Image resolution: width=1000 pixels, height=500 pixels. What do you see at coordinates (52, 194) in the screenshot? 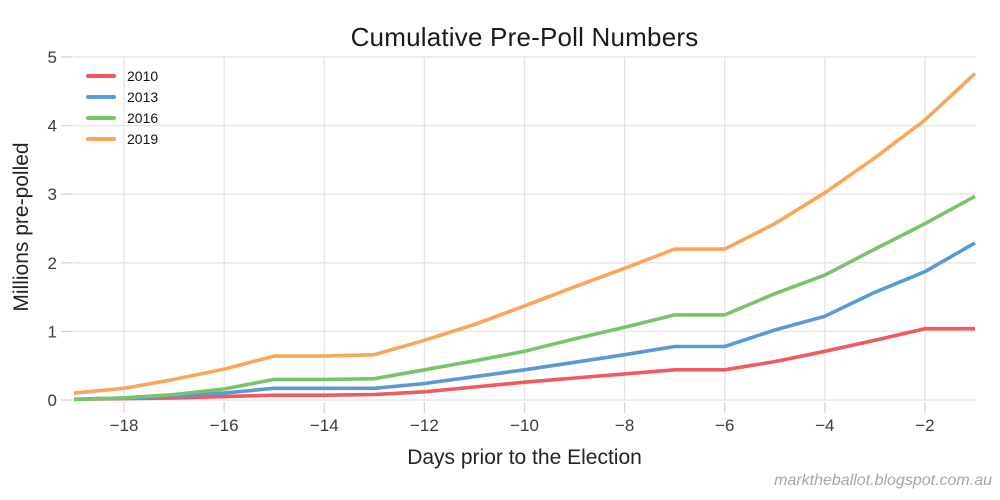
I see `y-tick-label: 3` at bounding box center [52, 194].